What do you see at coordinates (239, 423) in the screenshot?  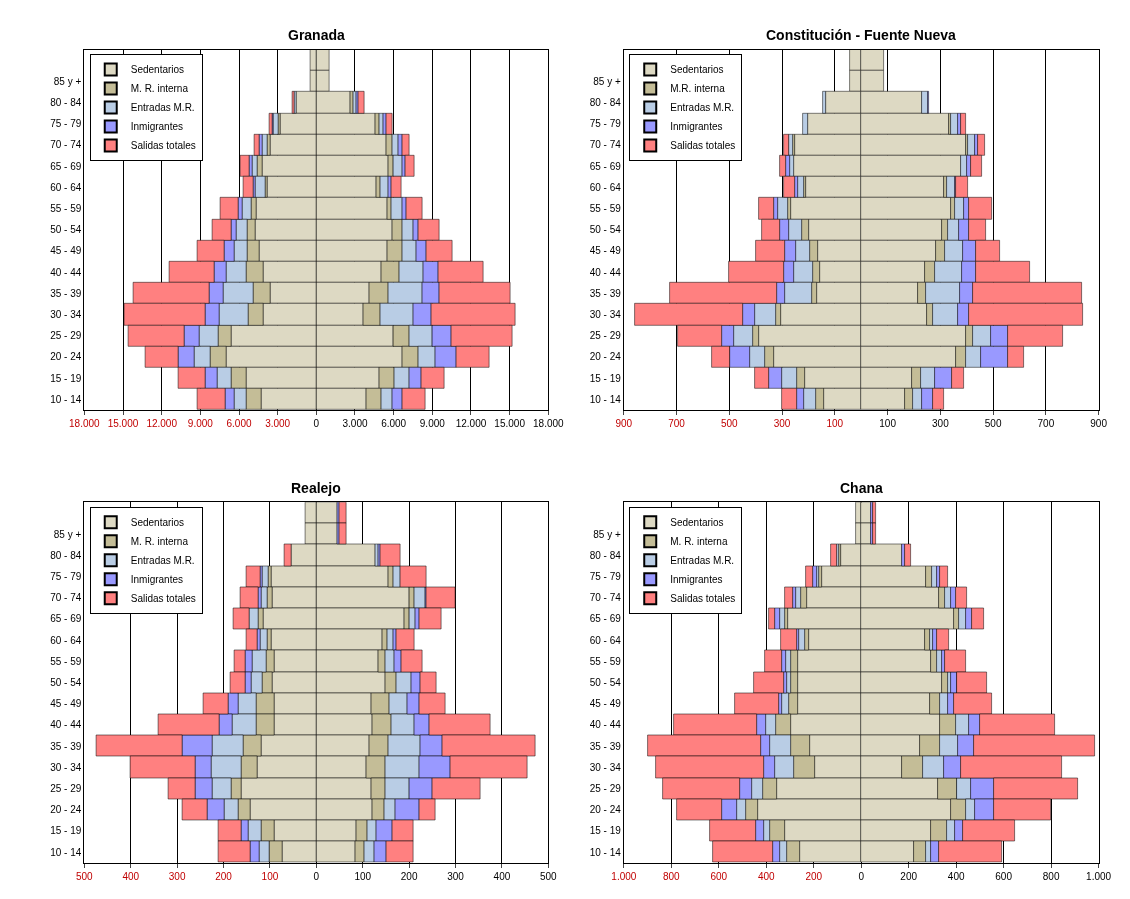 I see `x-tick-label: 6.000` at bounding box center [239, 423].